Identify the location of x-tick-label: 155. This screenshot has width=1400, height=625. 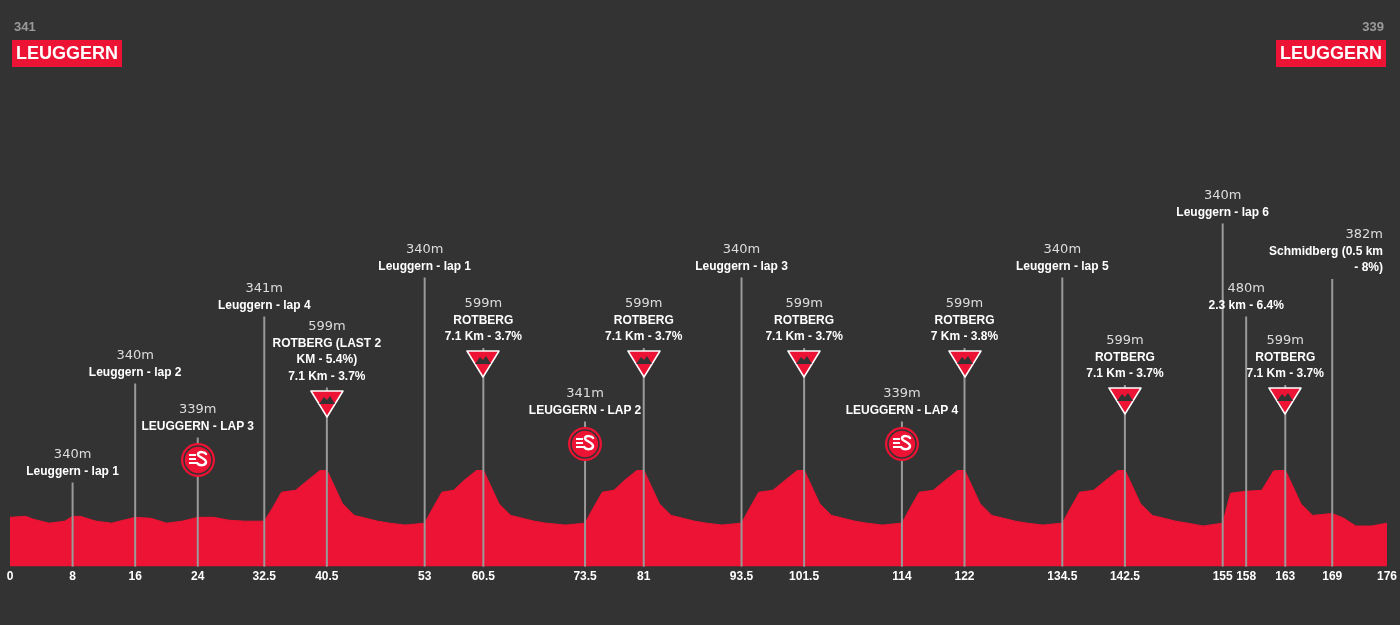
(1223, 576).